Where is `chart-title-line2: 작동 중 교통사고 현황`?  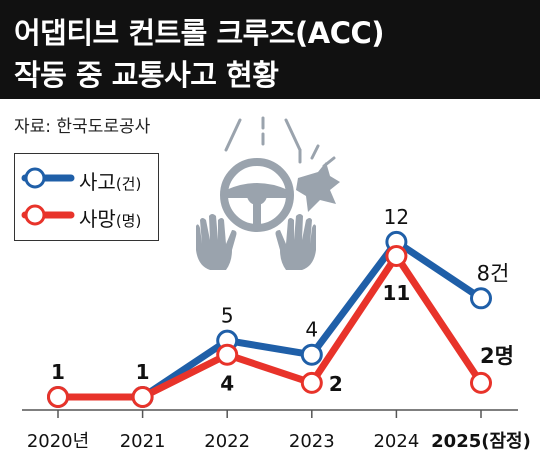
chart-title-line2: 작동 중 교통사고 현황 is located at coordinates (146, 75).